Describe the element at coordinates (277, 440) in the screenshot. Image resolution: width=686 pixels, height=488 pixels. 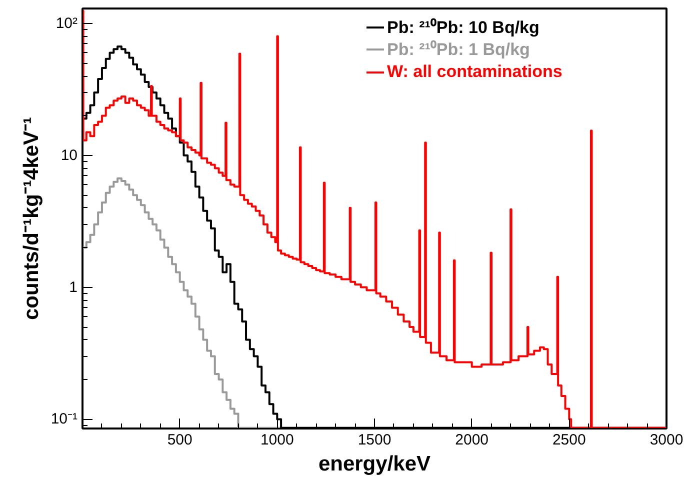
I see `x-tick-label: 1000` at that location.